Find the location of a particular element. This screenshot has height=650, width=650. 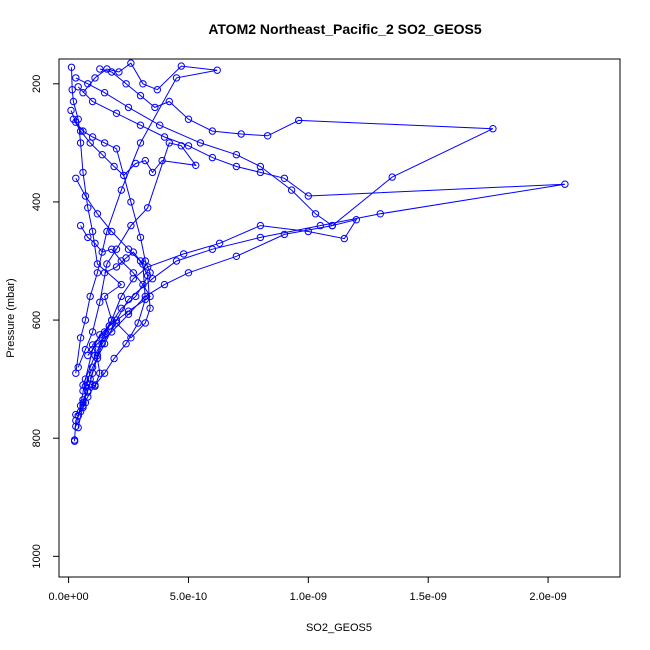

x-tick-label: 5.0e-10 is located at coordinates (188, 597).